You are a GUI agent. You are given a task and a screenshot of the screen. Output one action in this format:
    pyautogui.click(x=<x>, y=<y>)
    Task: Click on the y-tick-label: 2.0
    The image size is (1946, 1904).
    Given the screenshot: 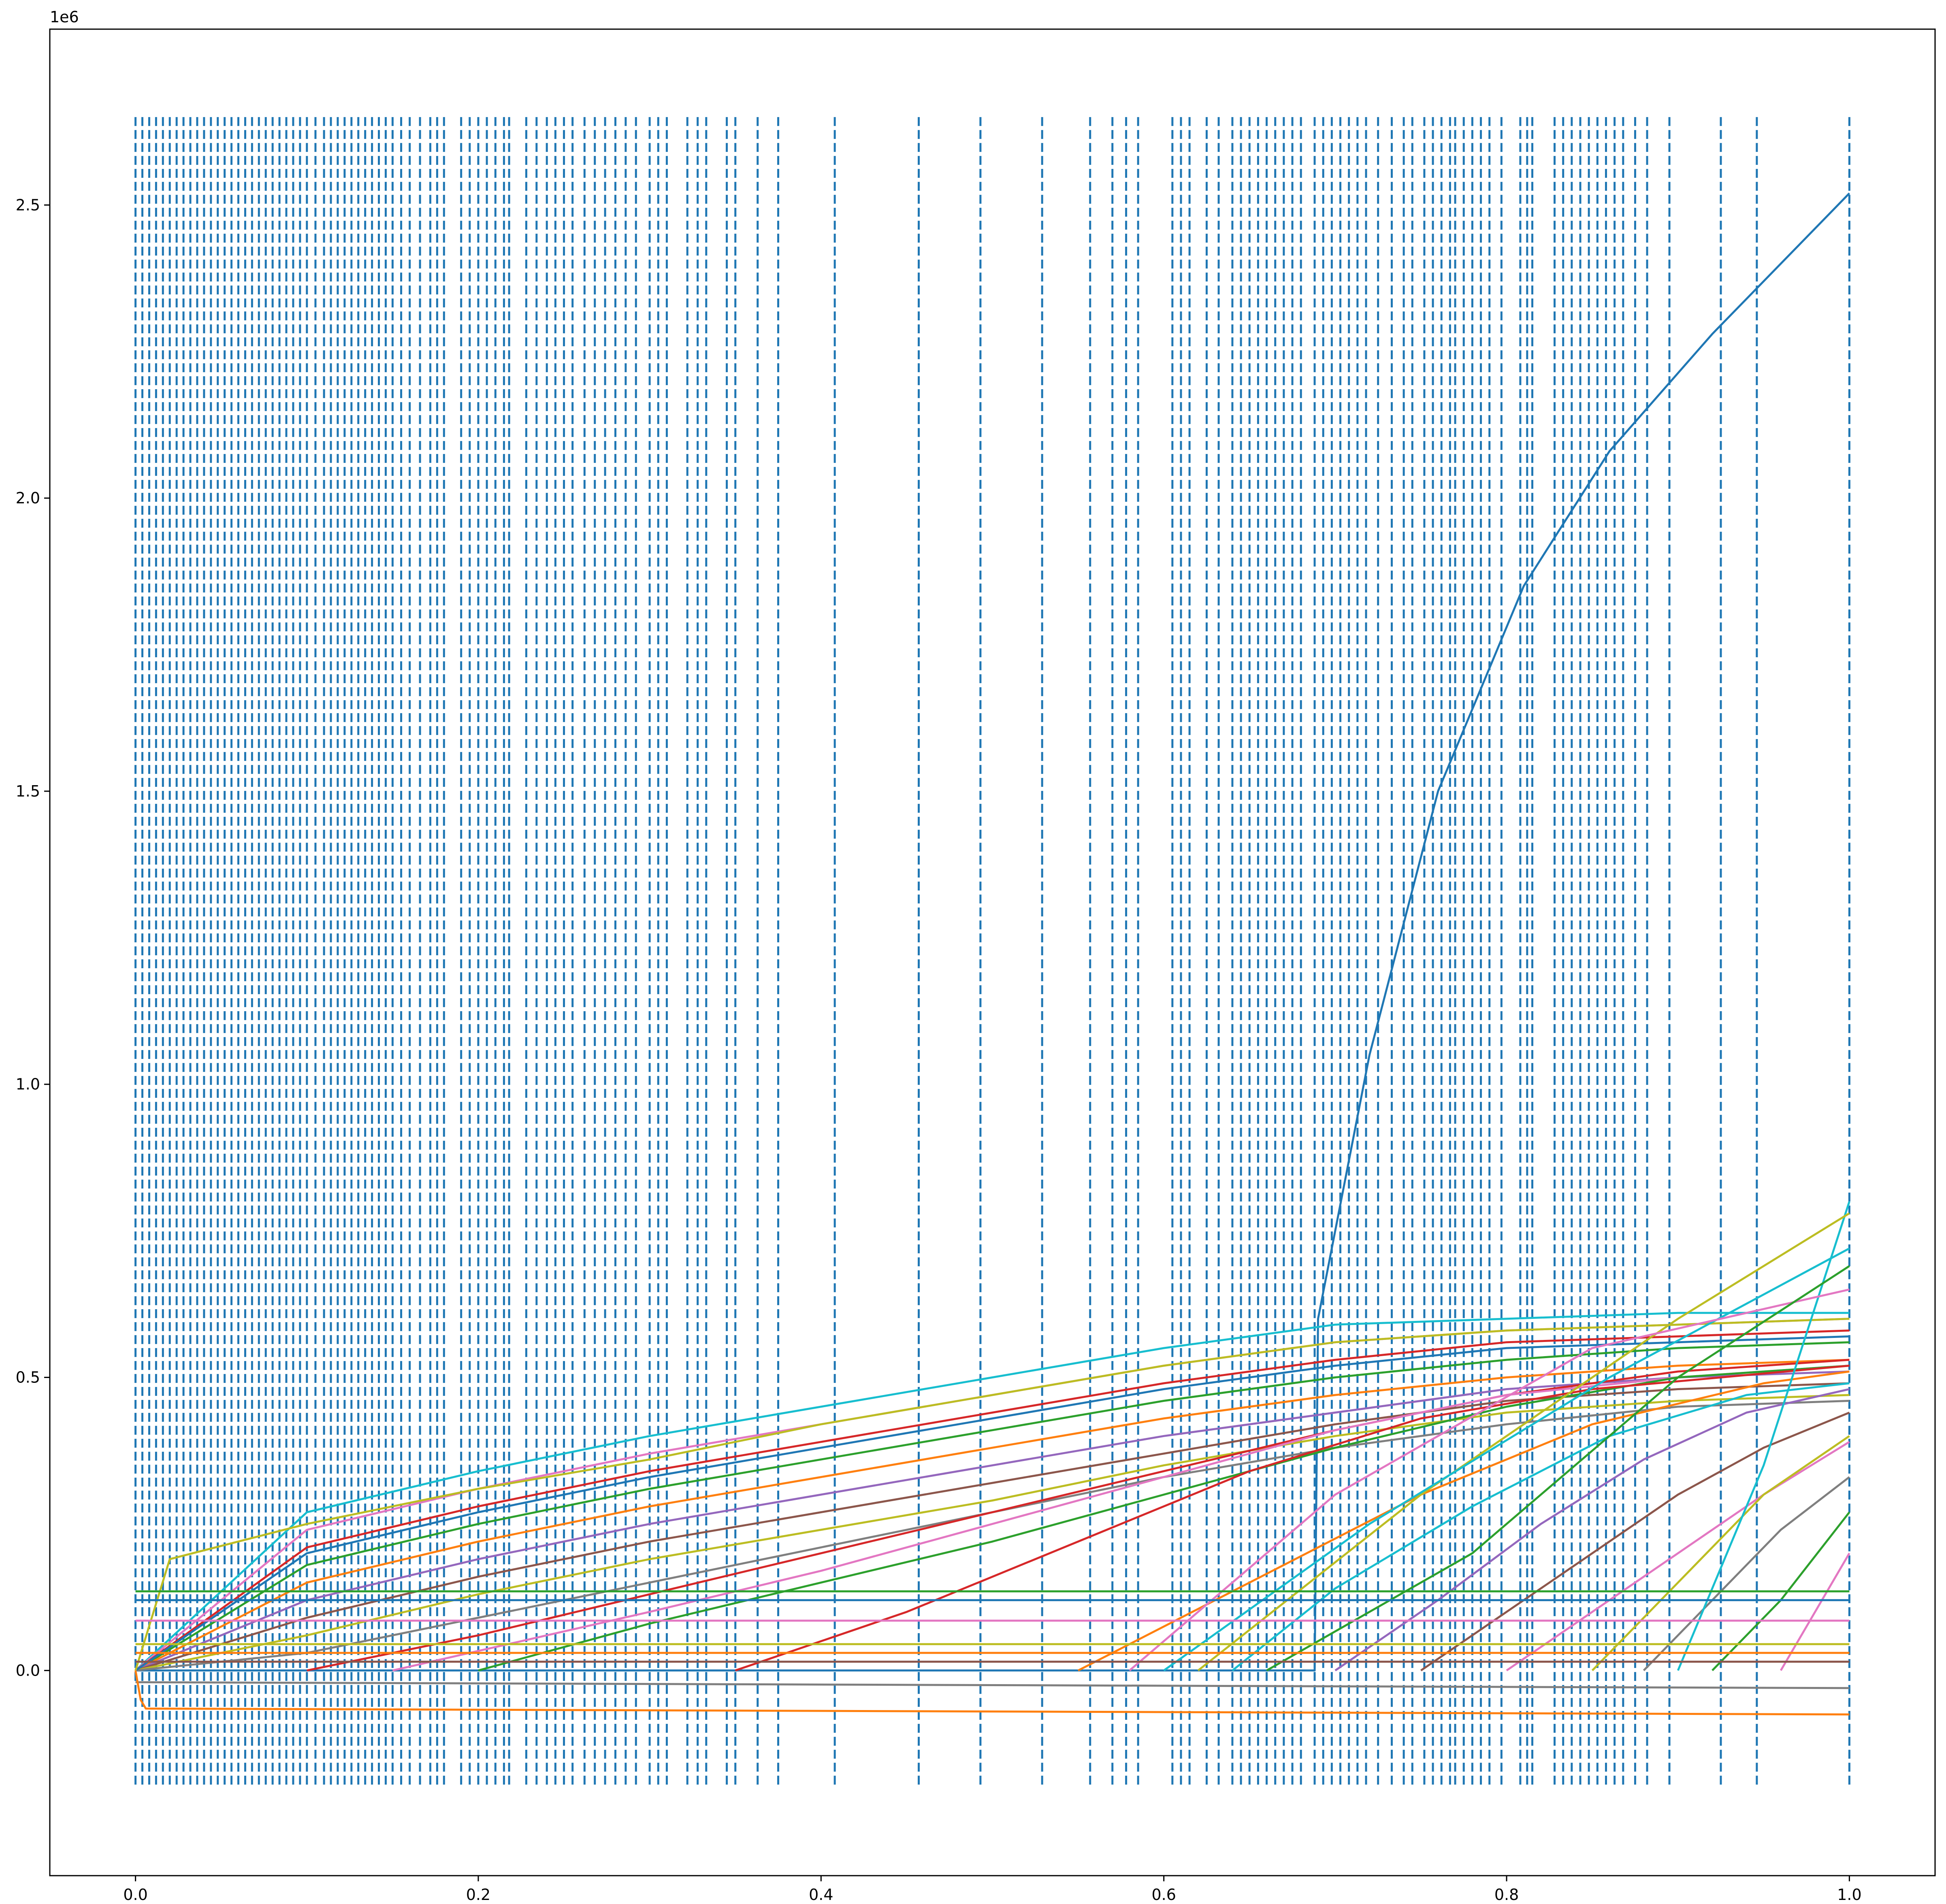 What is the action you would take?
    pyautogui.click(x=28, y=498)
    